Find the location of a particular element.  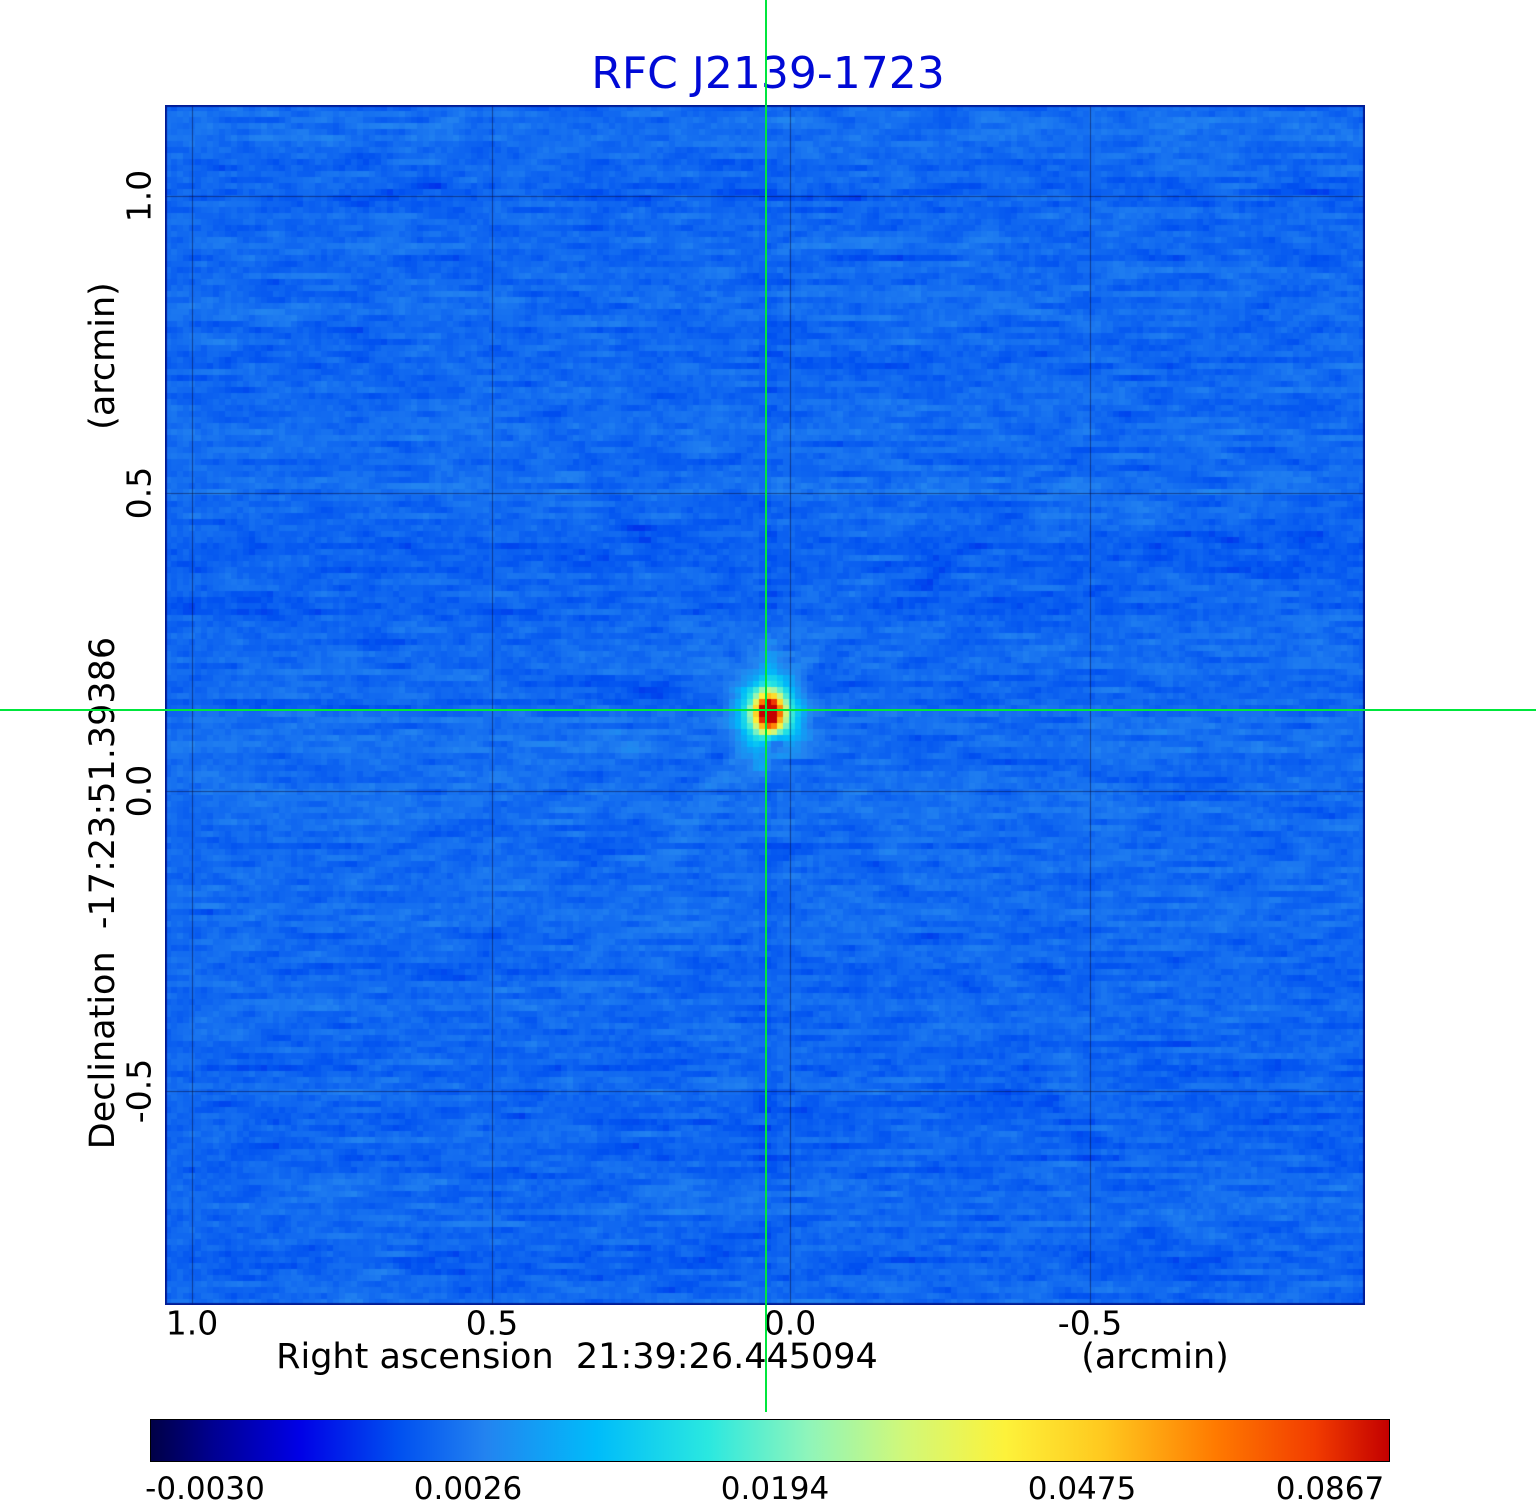

colorbar-tick-label: 0.0475 is located at coordinates (1082, 1489).